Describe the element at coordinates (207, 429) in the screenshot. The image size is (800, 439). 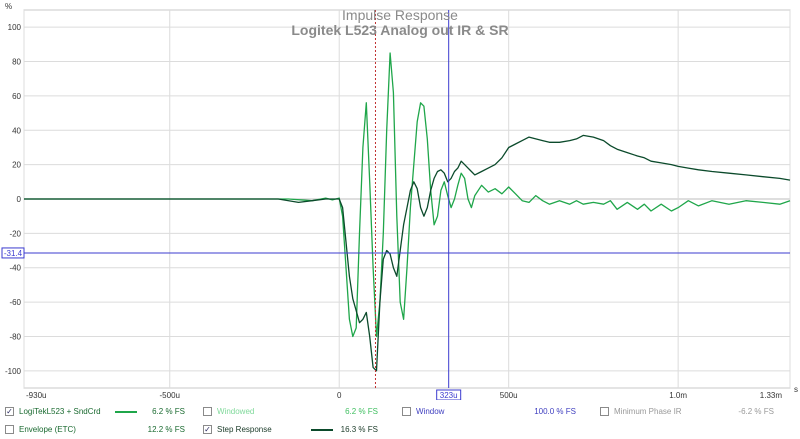
I see `legend-checkbox-step-response: ✓` at that location.